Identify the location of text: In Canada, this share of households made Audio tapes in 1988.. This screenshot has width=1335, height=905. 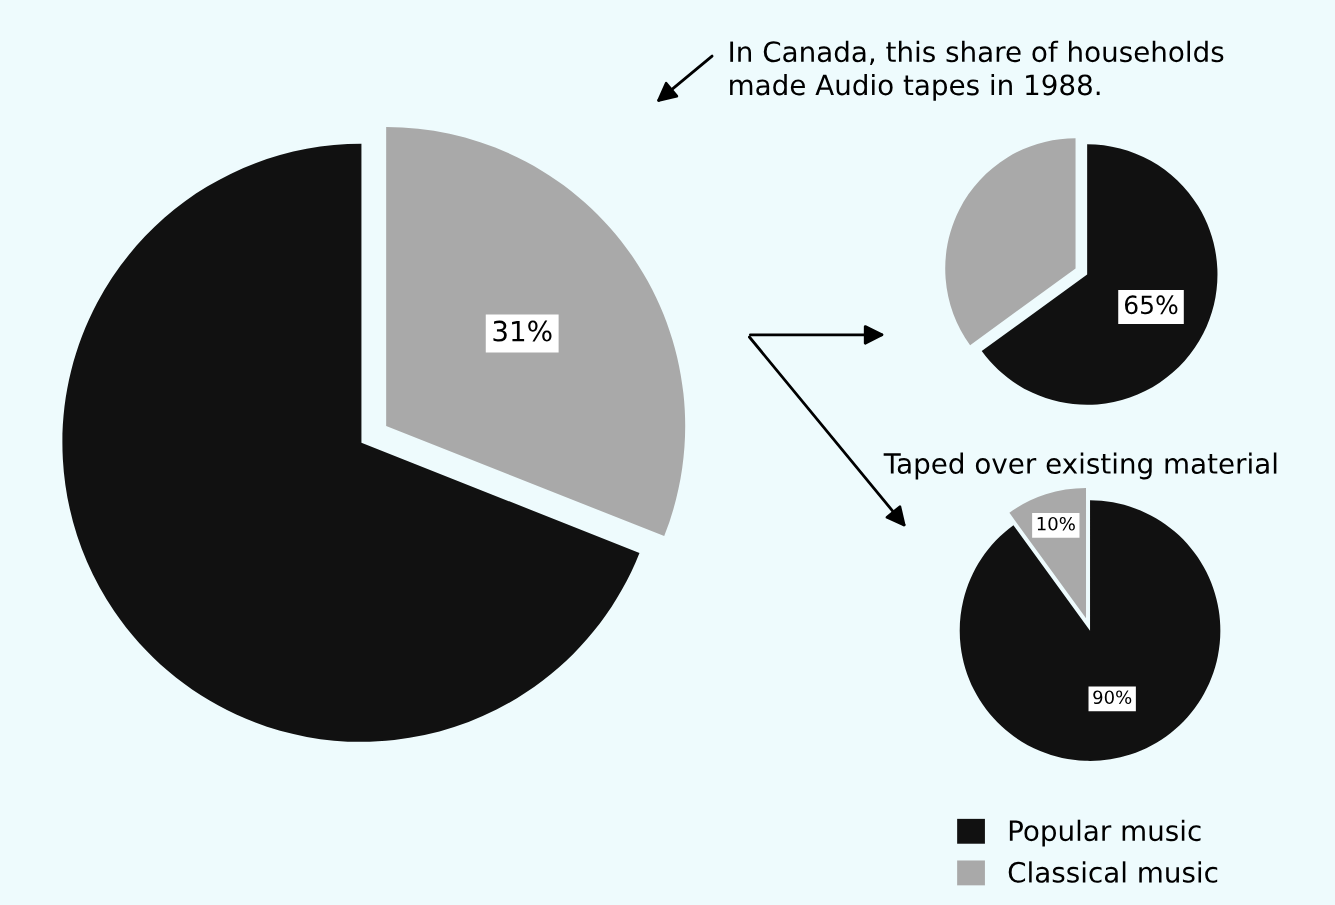
(977, 70).